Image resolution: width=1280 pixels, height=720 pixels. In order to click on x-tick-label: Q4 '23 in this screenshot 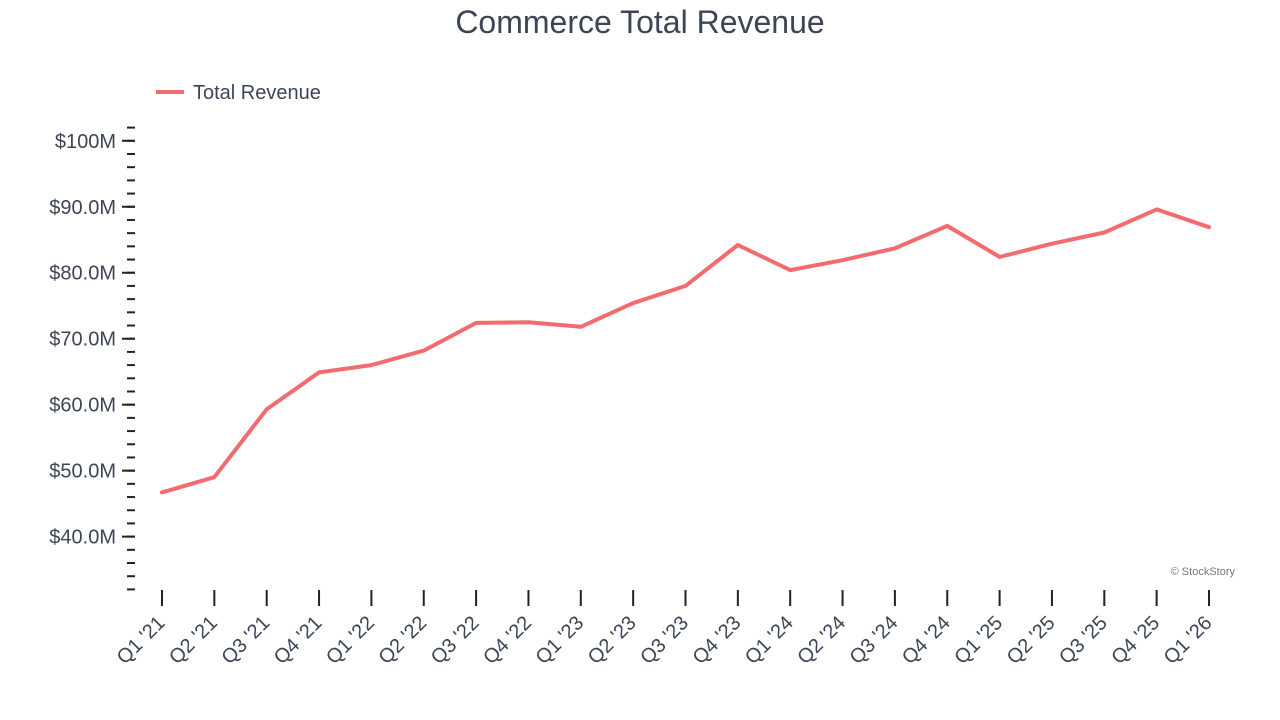, I will do `click(717, 640)`.